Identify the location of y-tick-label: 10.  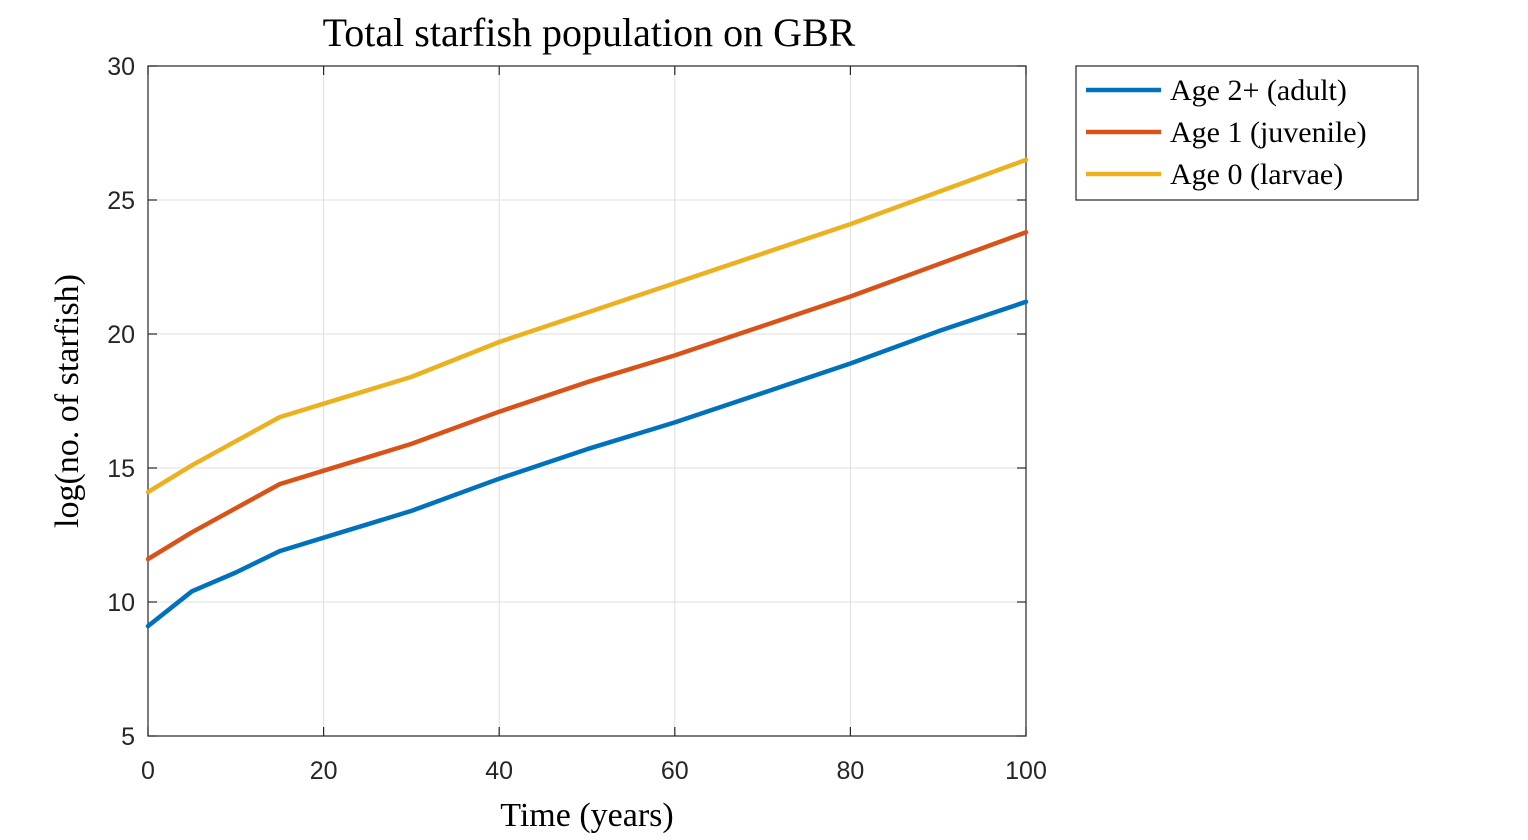
(121, 603).